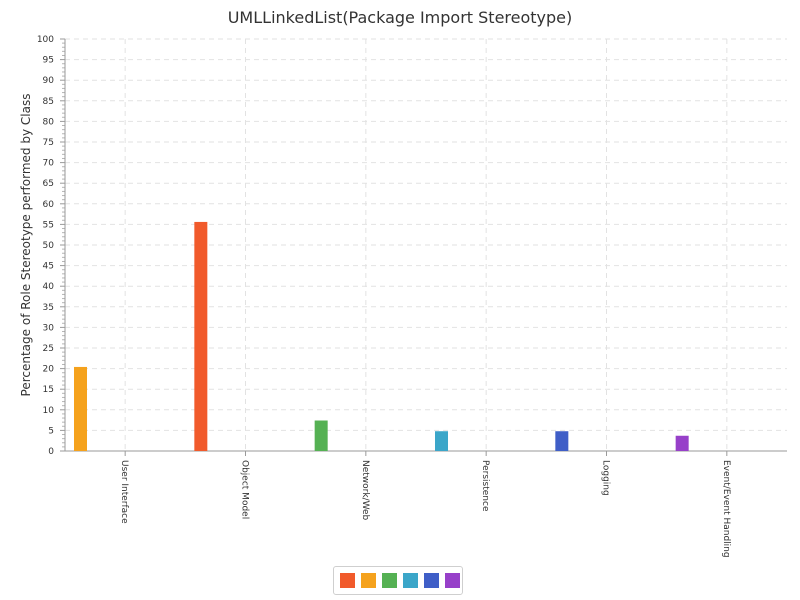  Describe the element at coordinates (245, 489) in the screenshot. I see `x-tick-label: Object Model` at that location.